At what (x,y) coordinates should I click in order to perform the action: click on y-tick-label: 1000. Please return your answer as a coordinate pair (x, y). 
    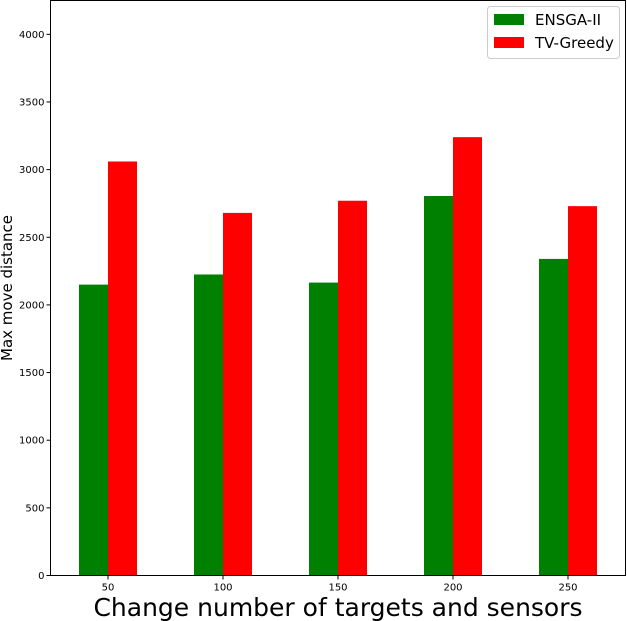
    Looking at the image, I should click on (31, 441).